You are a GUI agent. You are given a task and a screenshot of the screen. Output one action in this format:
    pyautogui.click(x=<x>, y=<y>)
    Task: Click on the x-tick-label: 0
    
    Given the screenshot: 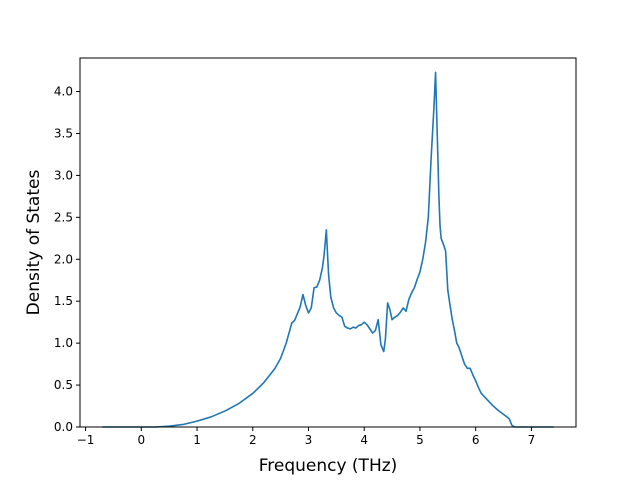 What is the action you would take?
    pyautogui.click(x=141, y=440)
    